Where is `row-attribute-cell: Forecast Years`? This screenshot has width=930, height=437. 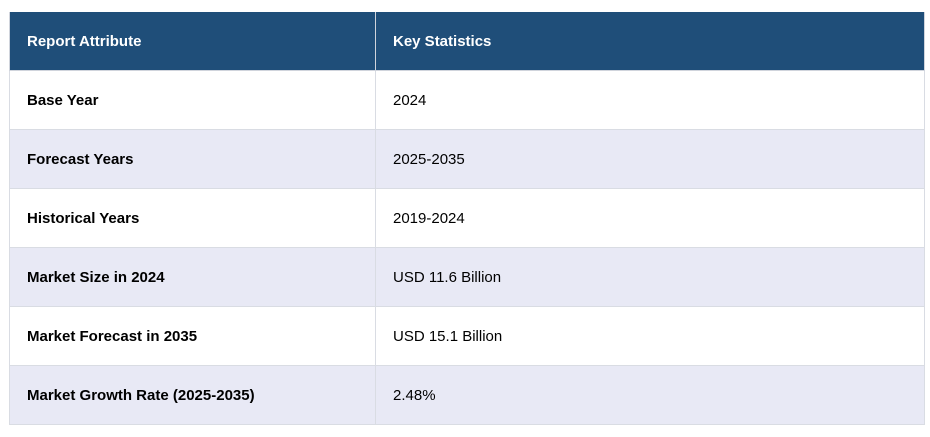 row-attribute-cell: Forecast Years is located at coordinates (192, 159).